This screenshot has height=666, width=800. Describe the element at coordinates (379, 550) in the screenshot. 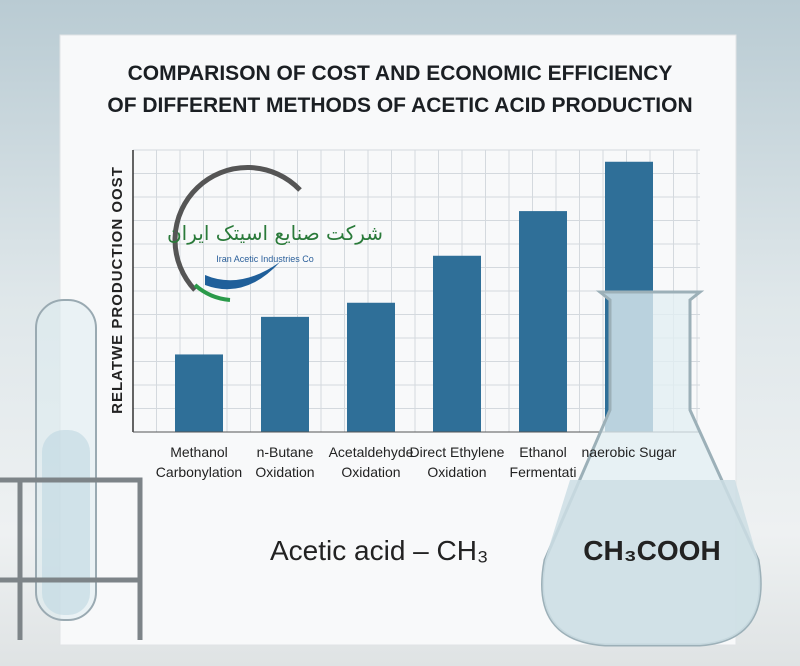

I see `caption: Acetic acid – CH₃` at that location.